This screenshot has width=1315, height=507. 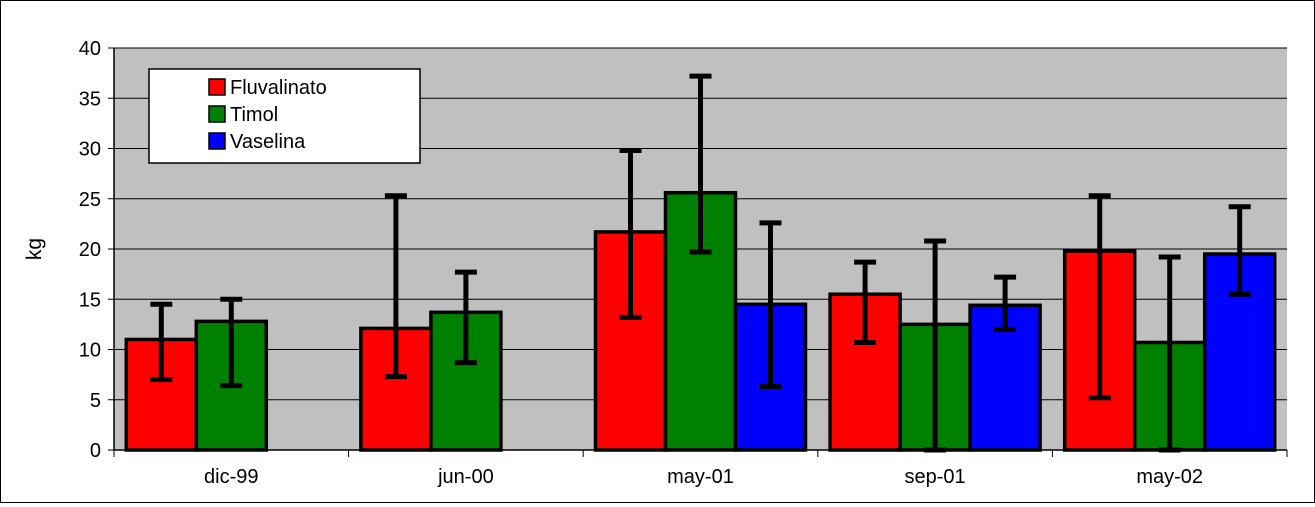 What do you see at coordinates (34, 249) in the screenshot?
I see `y-axis-label: kg` at bounding box center [34, 249].